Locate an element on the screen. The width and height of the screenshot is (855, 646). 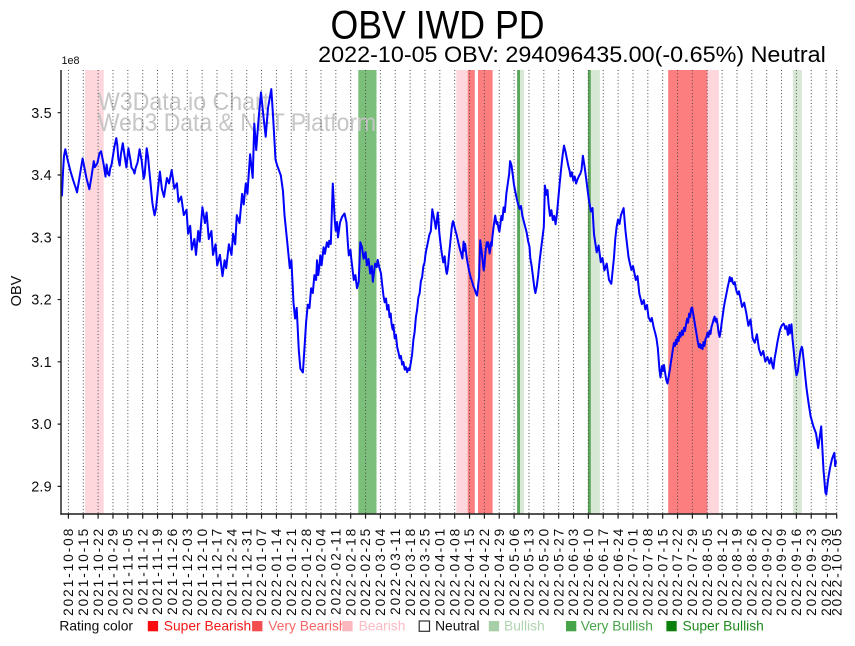
svg-text: 2022-08-12 is located at coordinates (722, 571).